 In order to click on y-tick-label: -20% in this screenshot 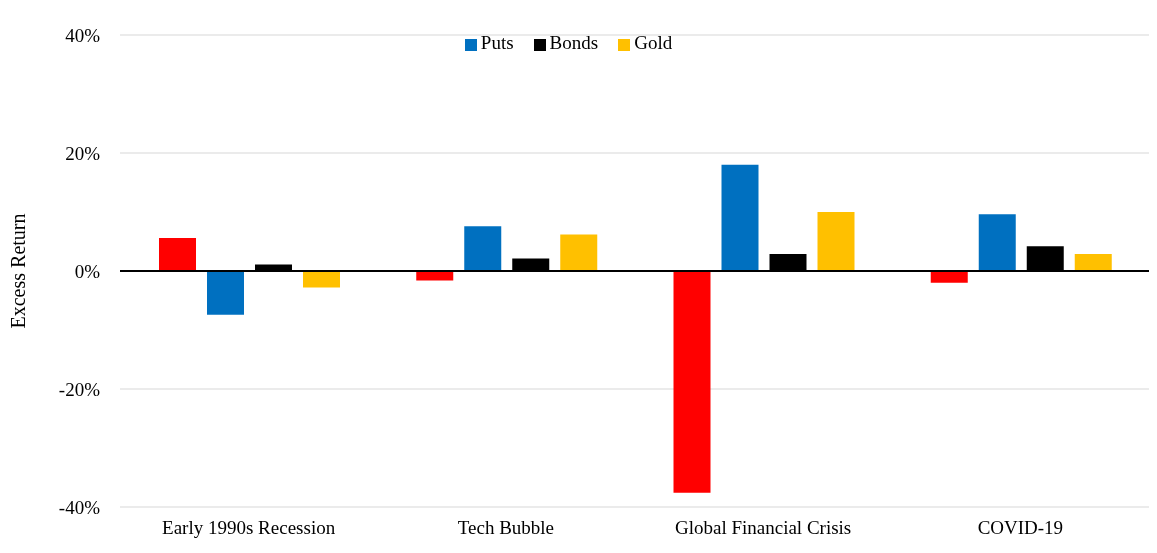, I will do `click(79, 389)`.